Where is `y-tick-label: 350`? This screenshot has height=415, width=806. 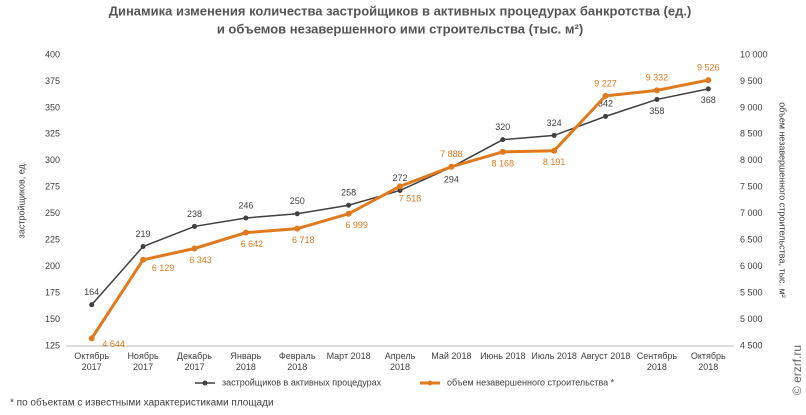
y-tick-label: 350 is located at coordinates (52, 107).